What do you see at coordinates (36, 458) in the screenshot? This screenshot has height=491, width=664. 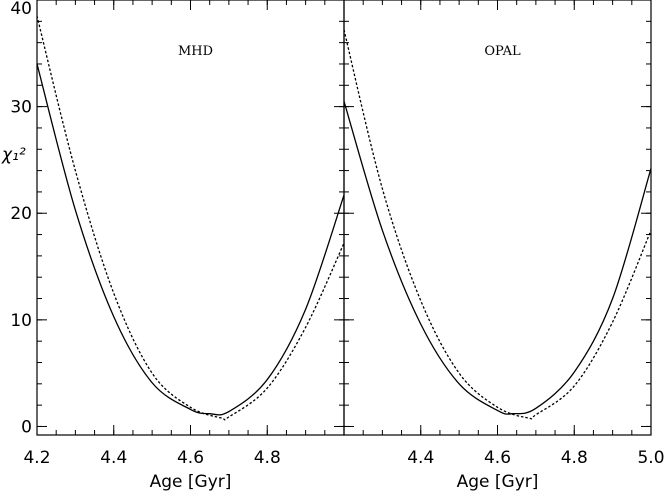 I see `x-tick-label: 4.2` at bounding box center [36, 458].